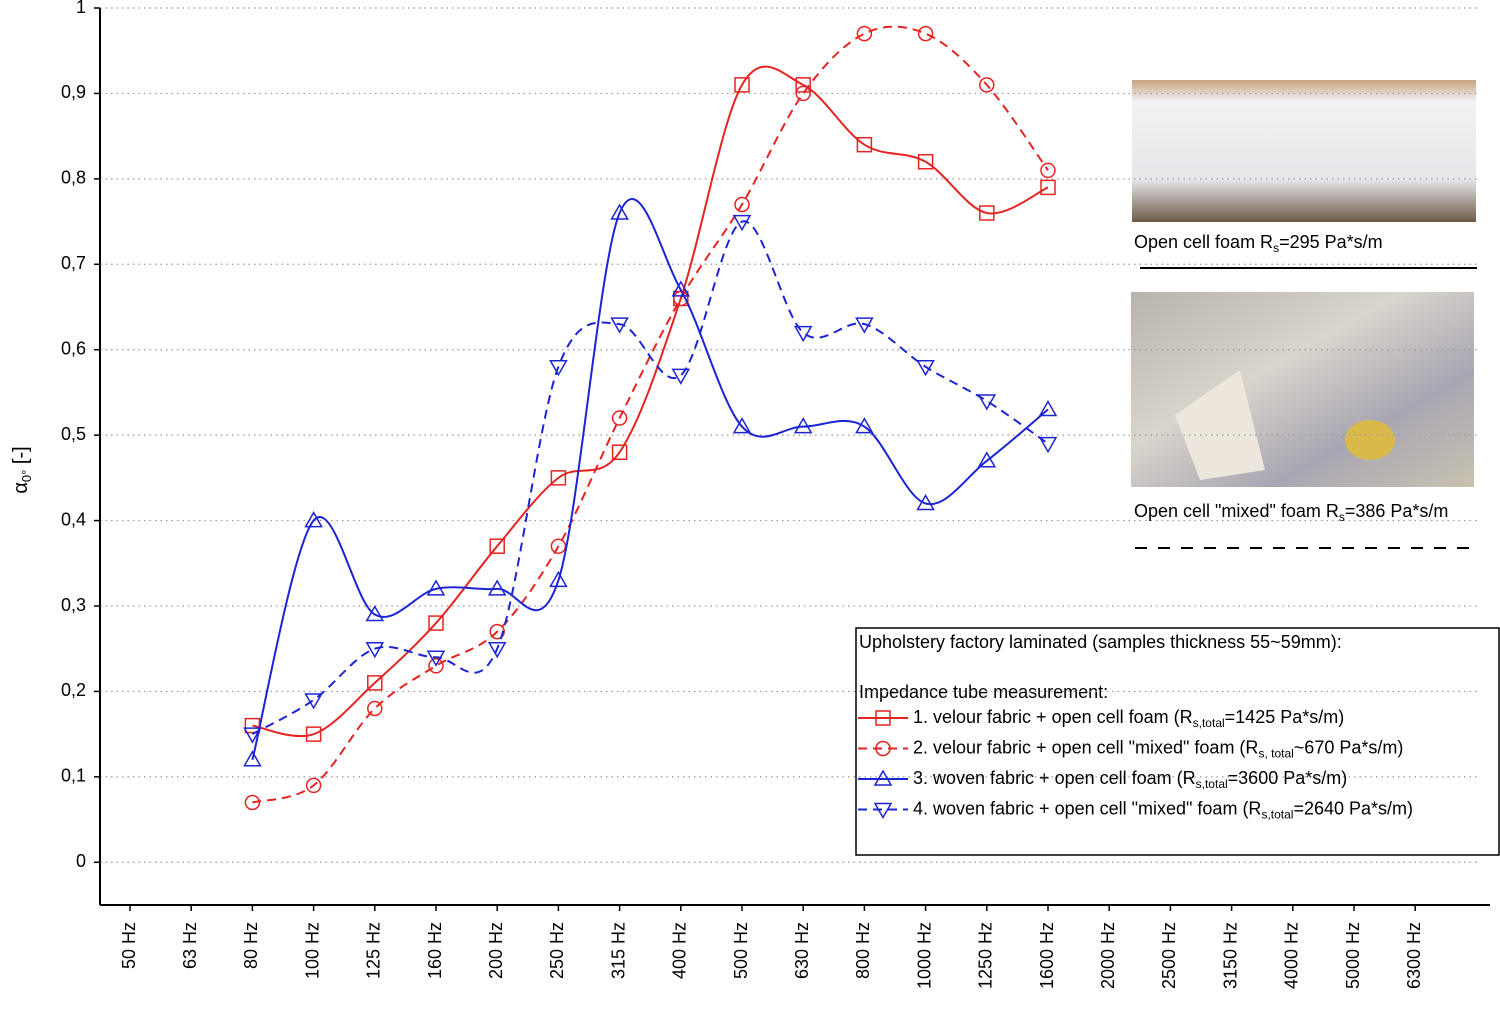  Describe the element at coordinates (73, 92) in the screenshot. I see `y-tick-label: 0,9` at that location.